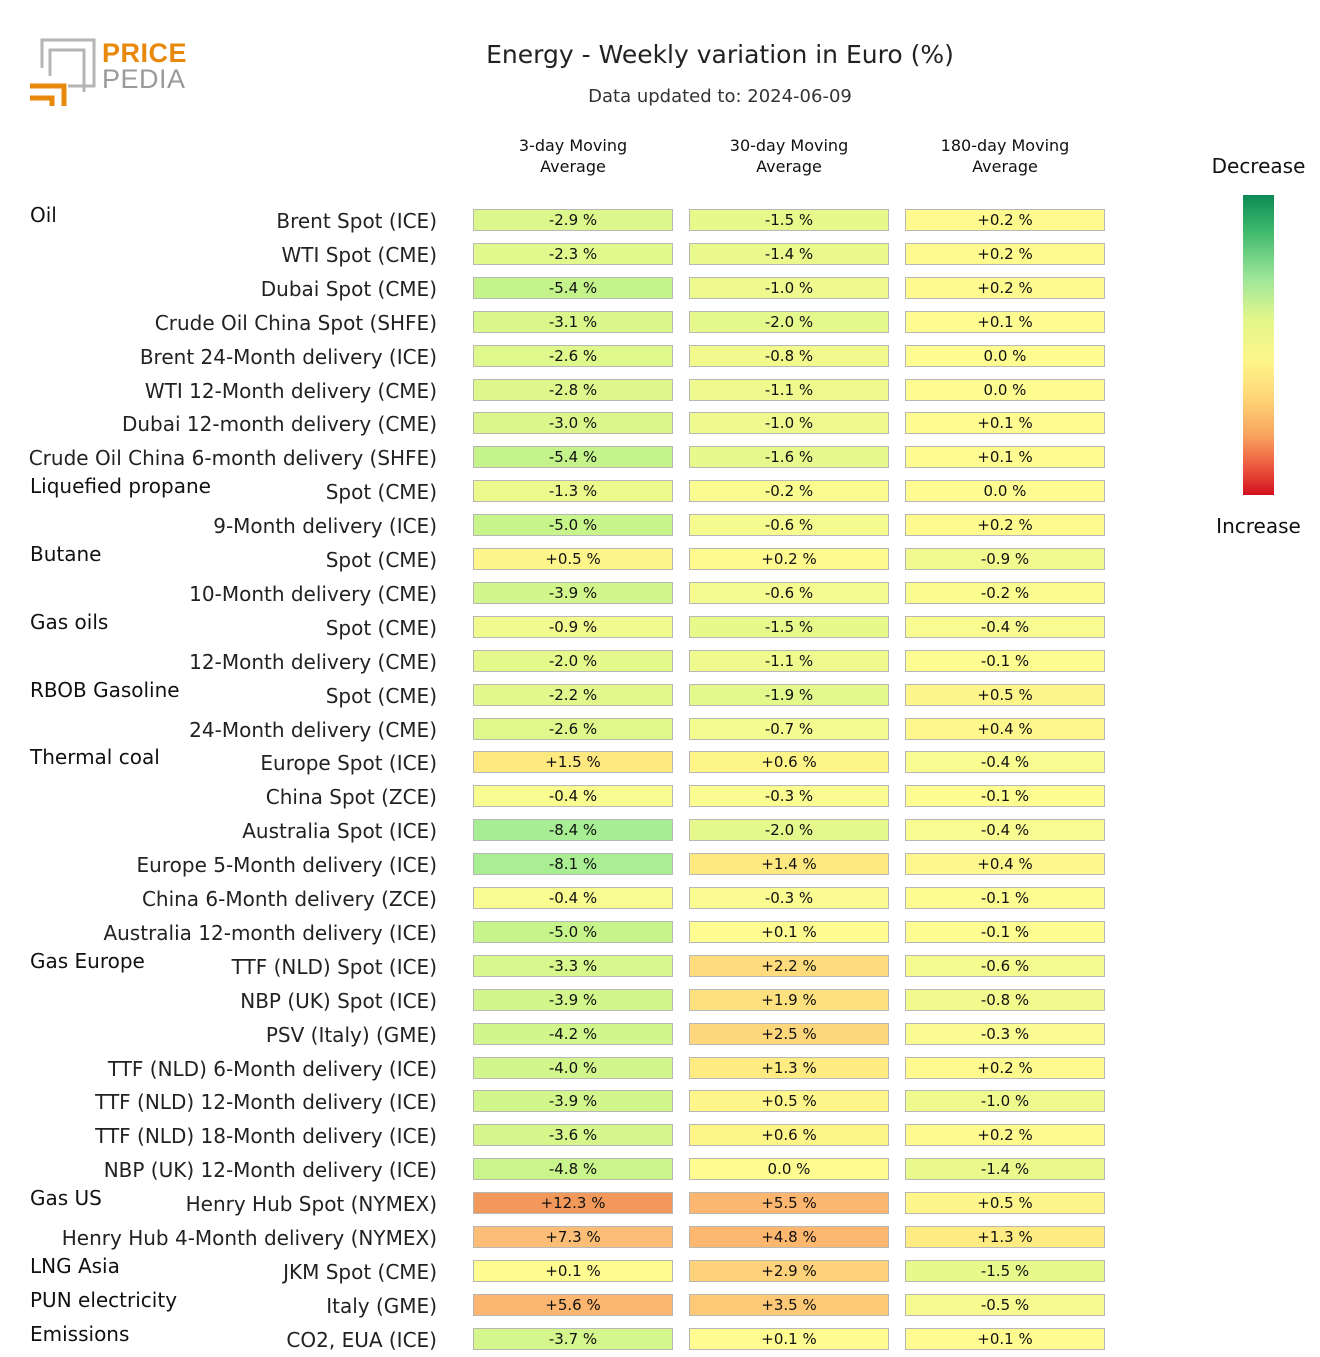 The height and width of the screenshot is (1357, 1320). I want to click on heatmap-cell: +3.5 %, so click(789, 1304).